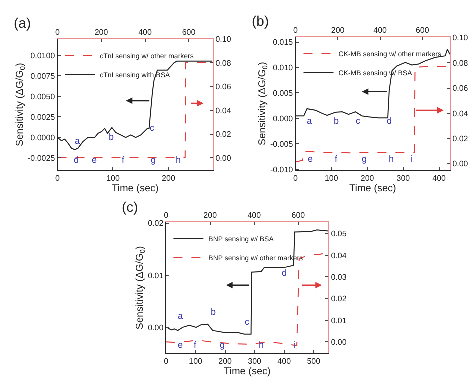  What do you see at coordinates (339, 277) in the screenshot?
I see `y2-tick-label: 0.03` at bounding box center [339, 277].